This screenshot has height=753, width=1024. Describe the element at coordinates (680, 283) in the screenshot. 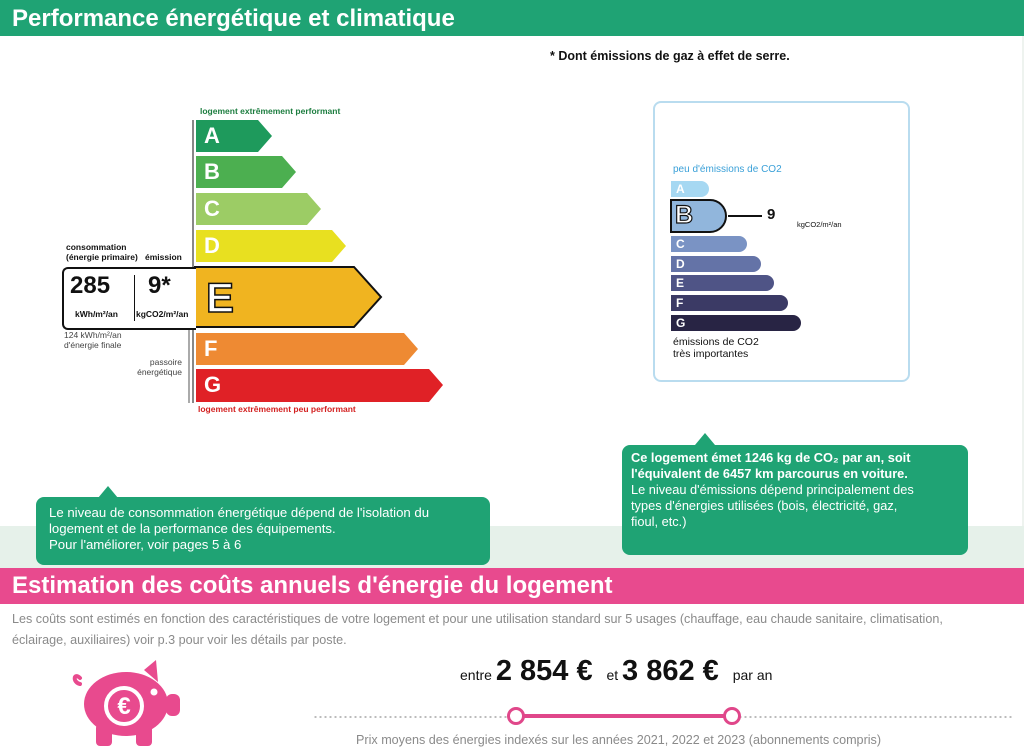

I see `co2-band-letter: E` at that location.